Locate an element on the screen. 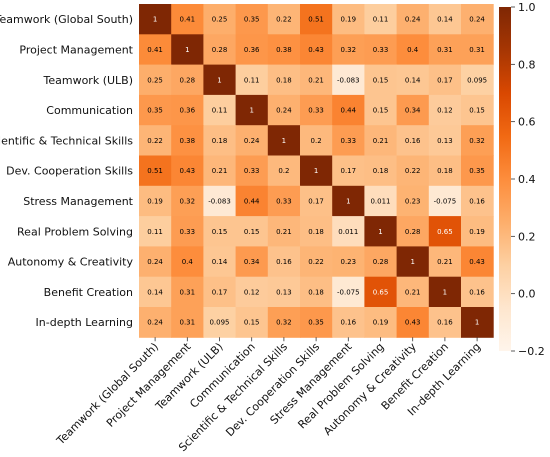 This screenshot has height=457, width=550. cell-value-label: 0.15 is located at coordinates (220, 232).